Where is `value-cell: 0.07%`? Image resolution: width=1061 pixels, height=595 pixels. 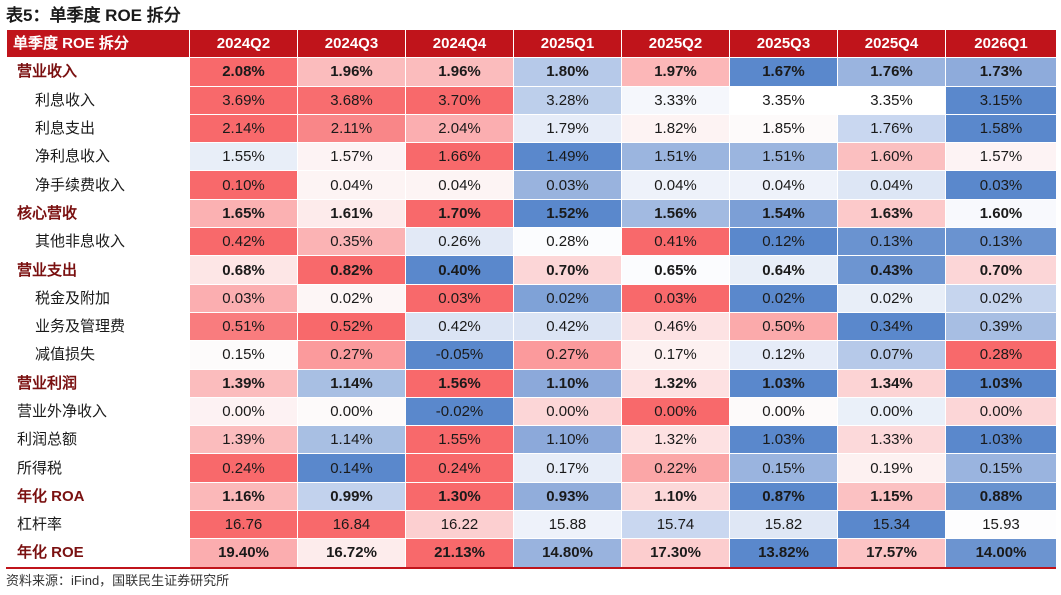 value-cell: 0.07% is located at coordinates (891, 355).